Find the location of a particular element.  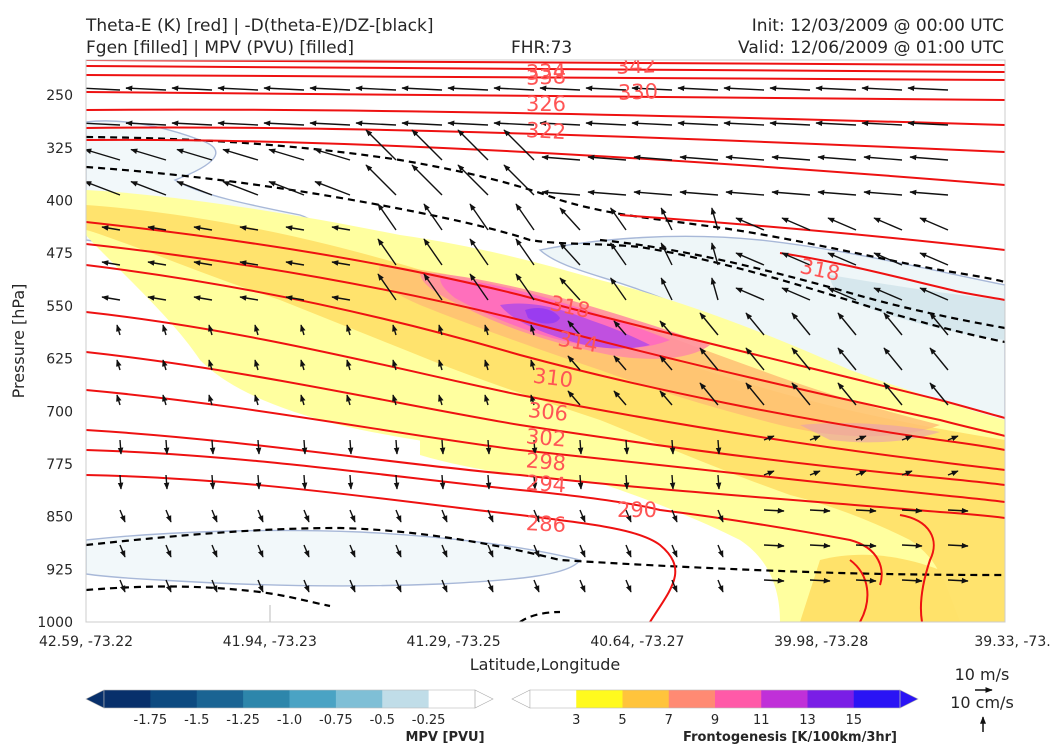

theta-e-label: 326 is located at coordinates (546, 104).